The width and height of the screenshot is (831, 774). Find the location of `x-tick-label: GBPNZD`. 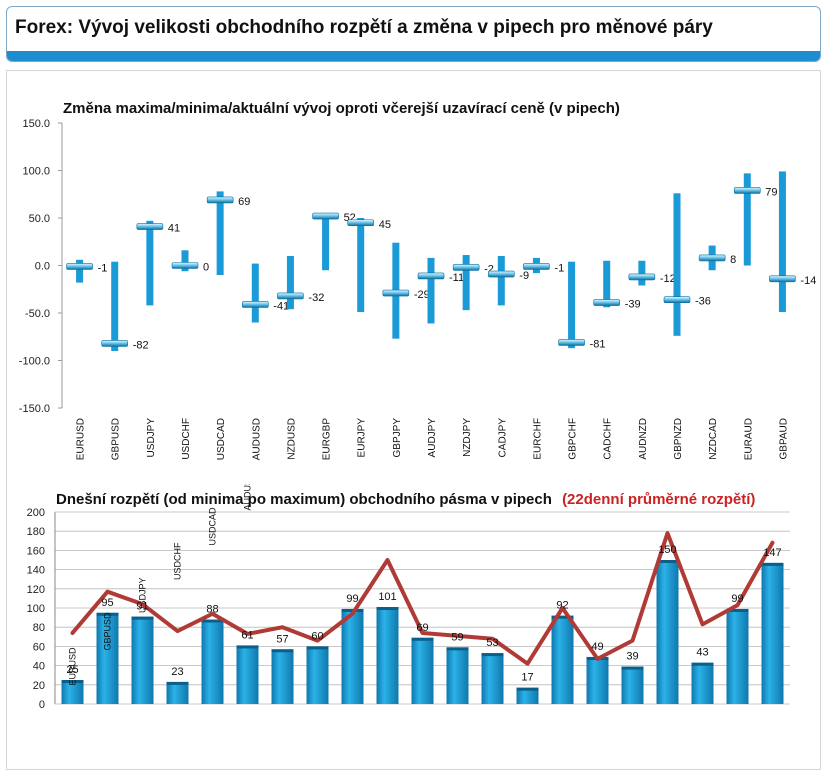

x-tick-label: GBPNZD is located at coordinates (678, 439).